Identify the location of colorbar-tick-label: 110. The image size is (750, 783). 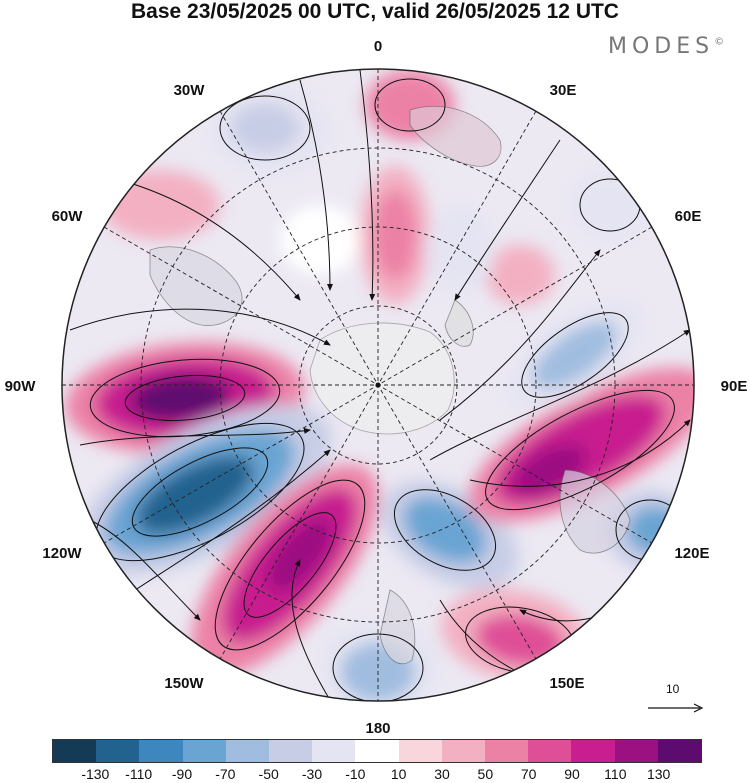
(615, 774).